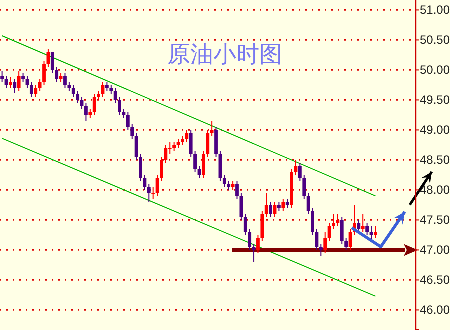  Describe the element at coordinates (435, 100) in the screenshot. I see `y-tick-label: 49.50` at that location.